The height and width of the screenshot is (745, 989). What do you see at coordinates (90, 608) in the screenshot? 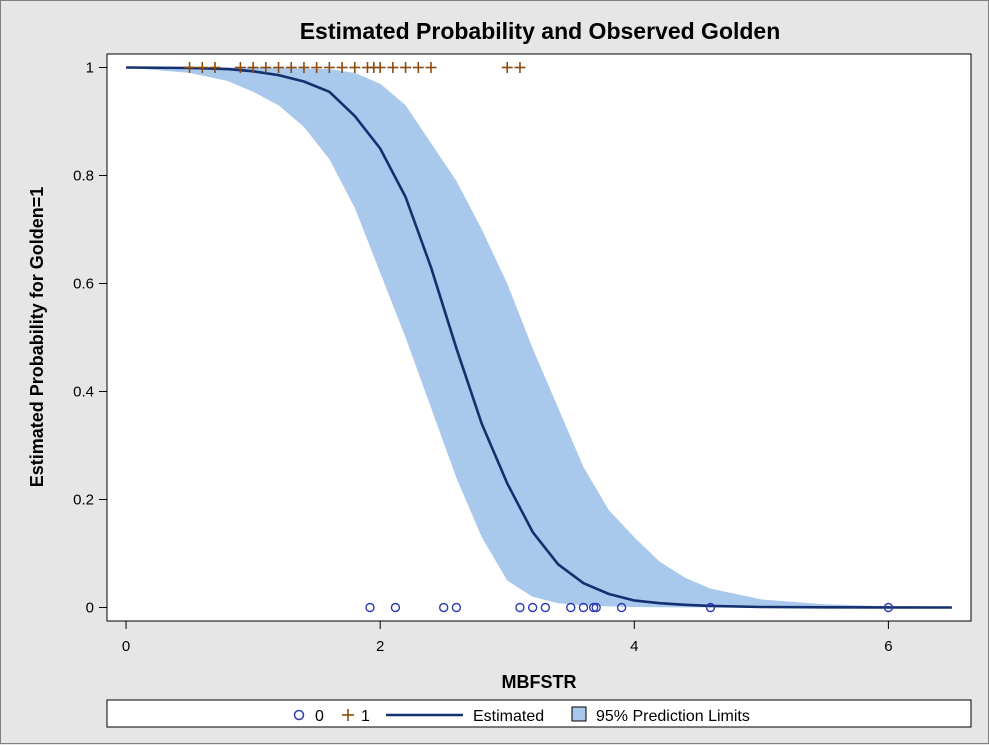
I see `y-tick-label: 0` at bounding box center [90, 608].